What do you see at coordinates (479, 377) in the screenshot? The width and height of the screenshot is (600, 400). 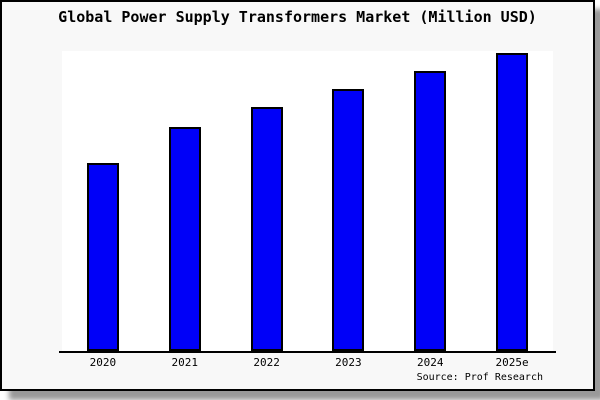 I see `source-credit: Source: Prof Research` at bounding box center [479, 377].